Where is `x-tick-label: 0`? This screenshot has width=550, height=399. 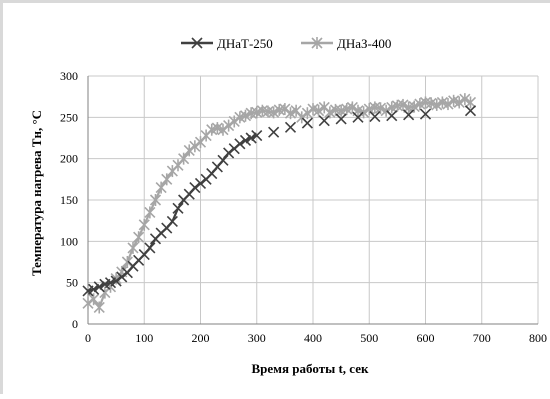
x-tick-label: 0 is located at coordinates (88, 338).